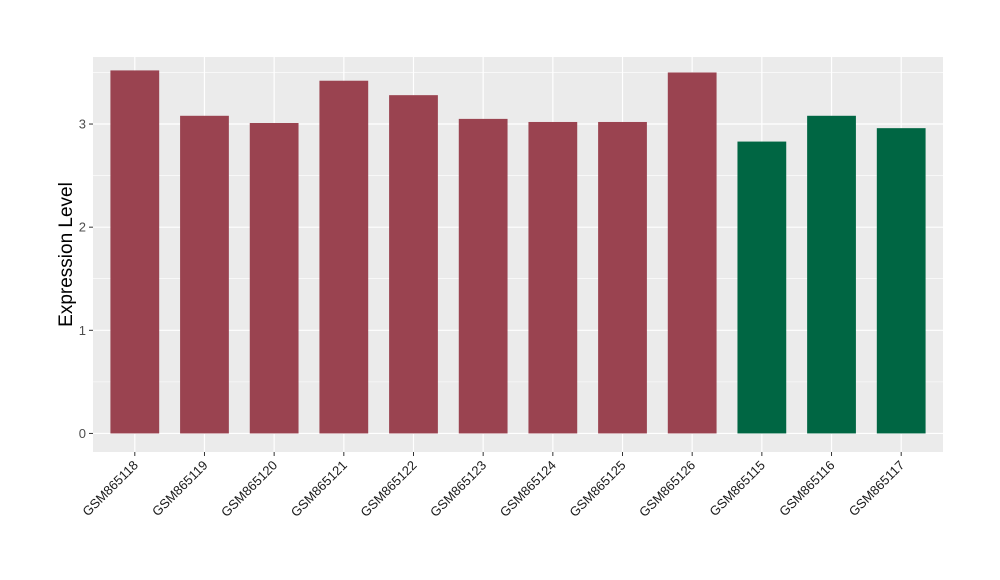 This screenshot has width=1000, height=580. What do you see at coordinates (388, 489) in the screenshot?
I see `x-tick-label: GSM865122` at bounding box center [388, 489].